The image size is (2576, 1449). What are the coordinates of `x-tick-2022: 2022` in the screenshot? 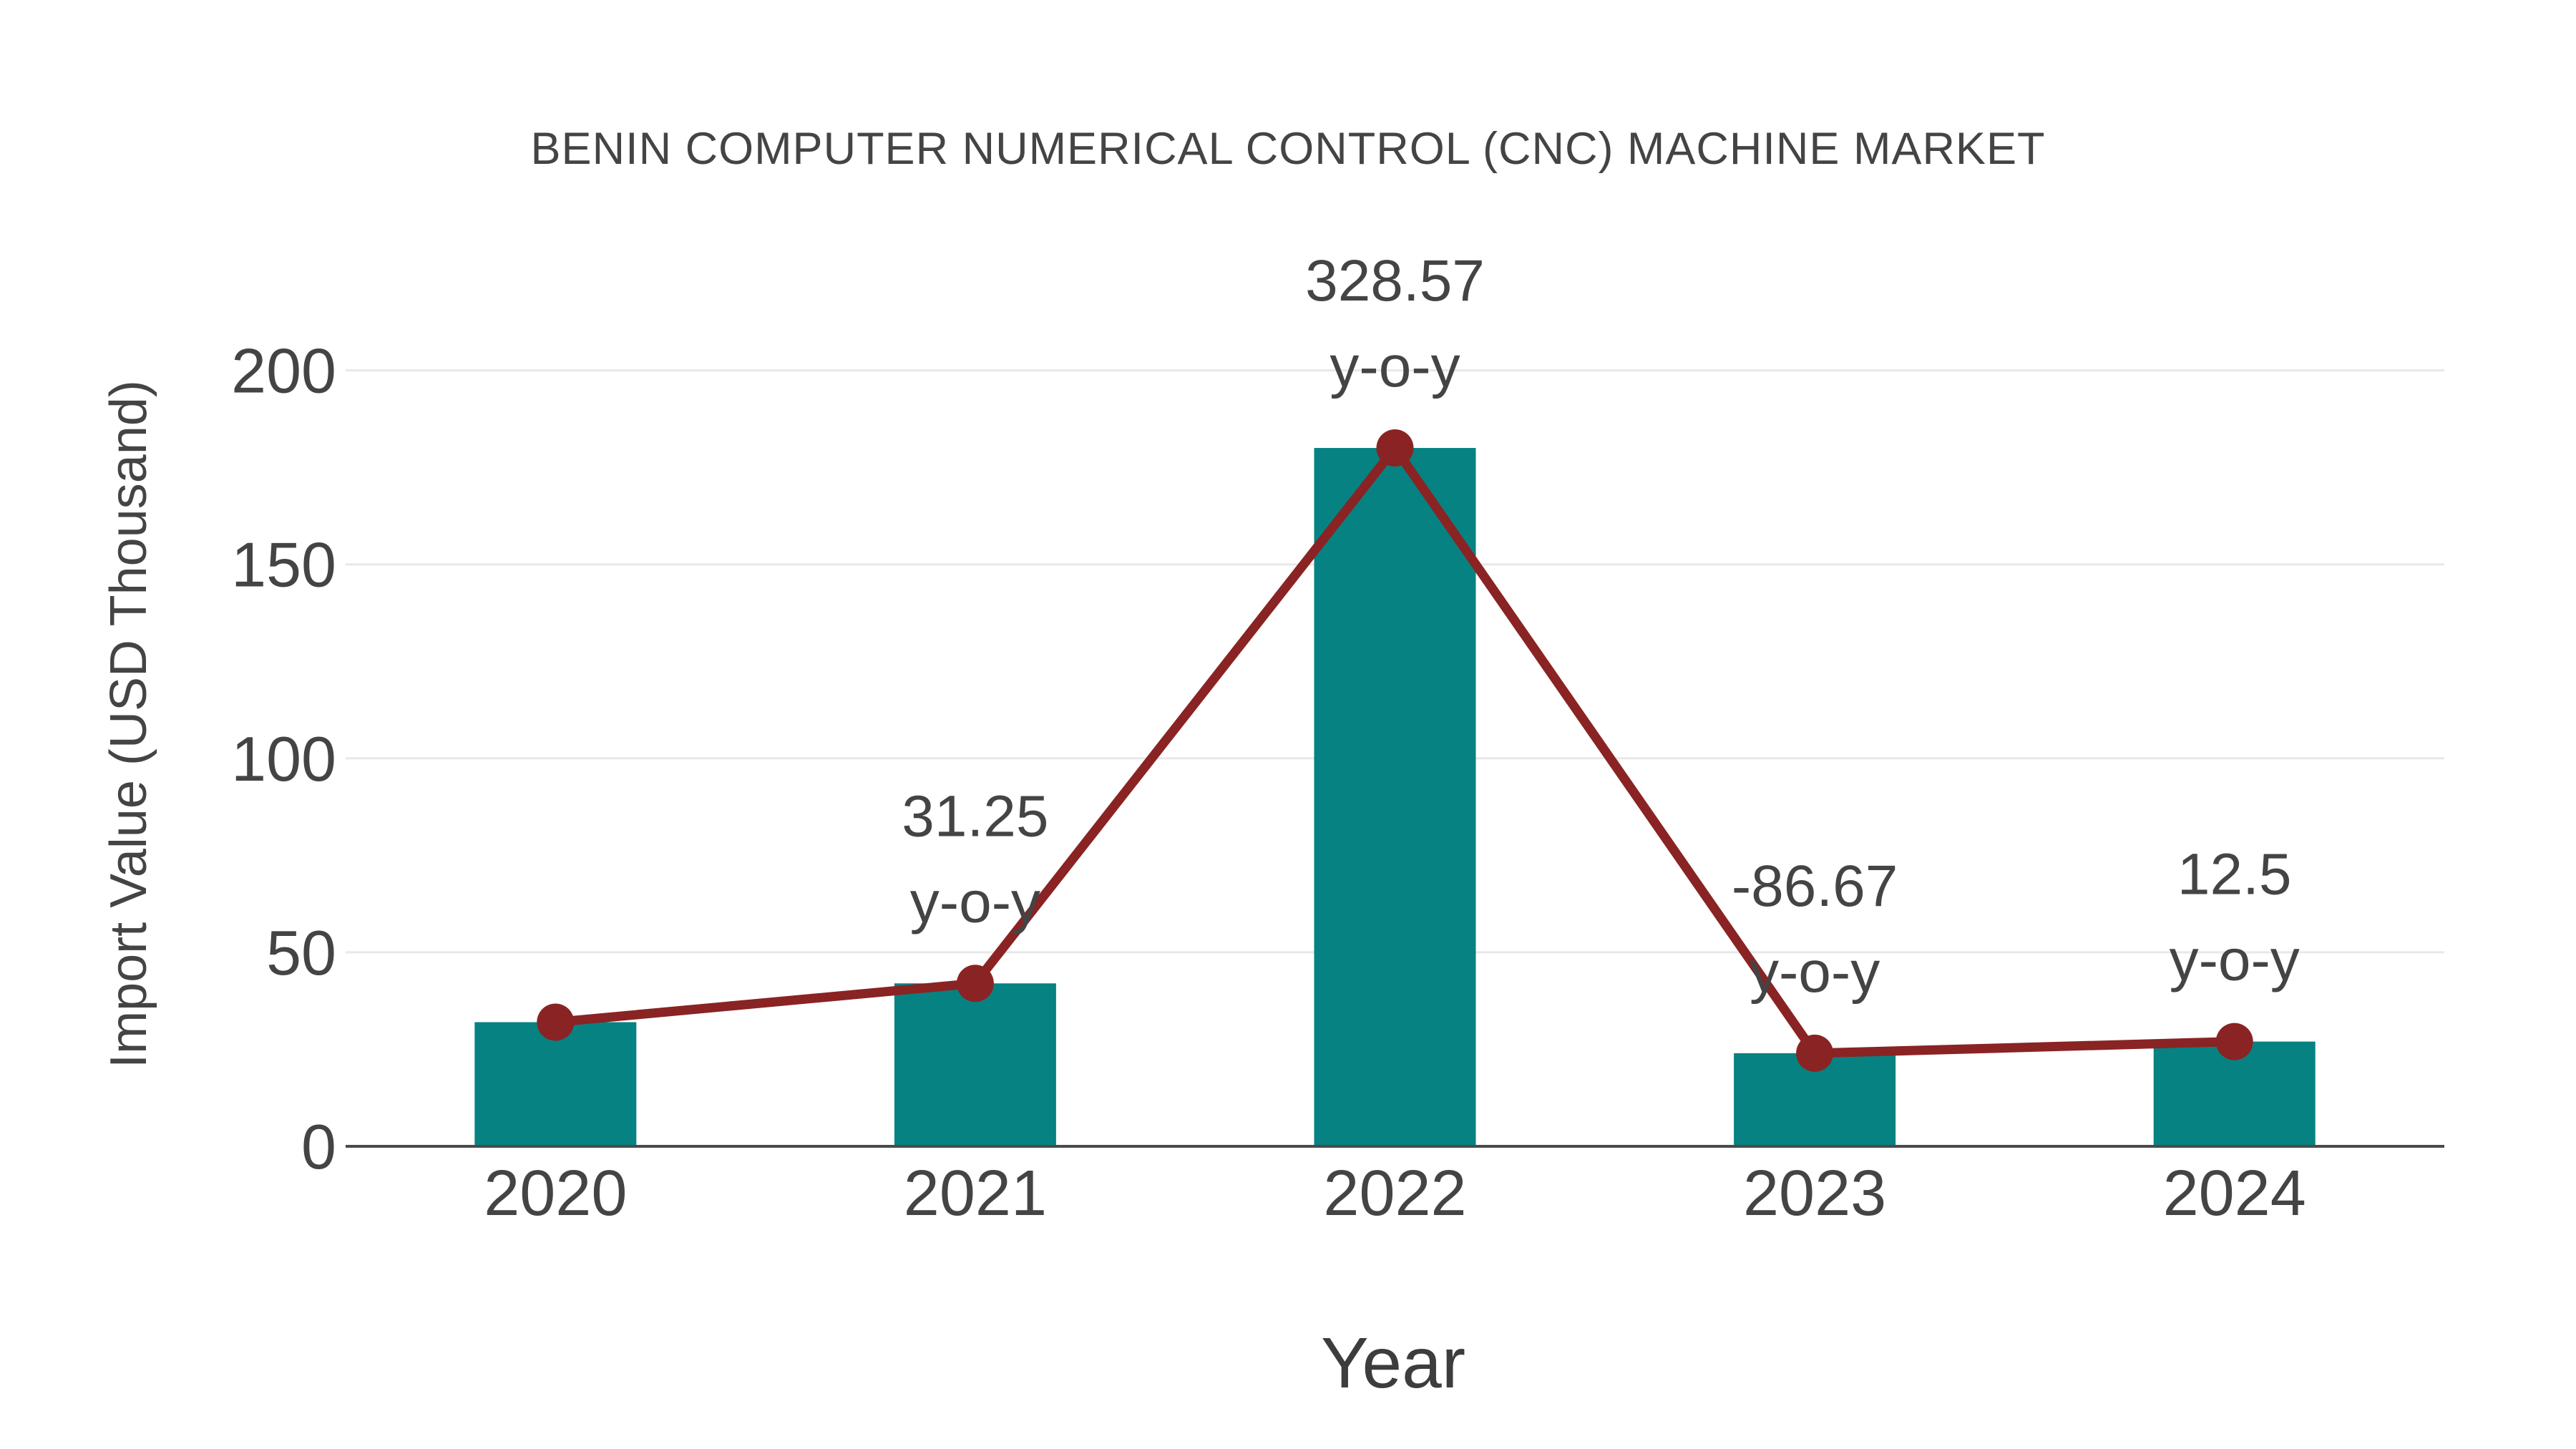 It's located at (1394, 1193).